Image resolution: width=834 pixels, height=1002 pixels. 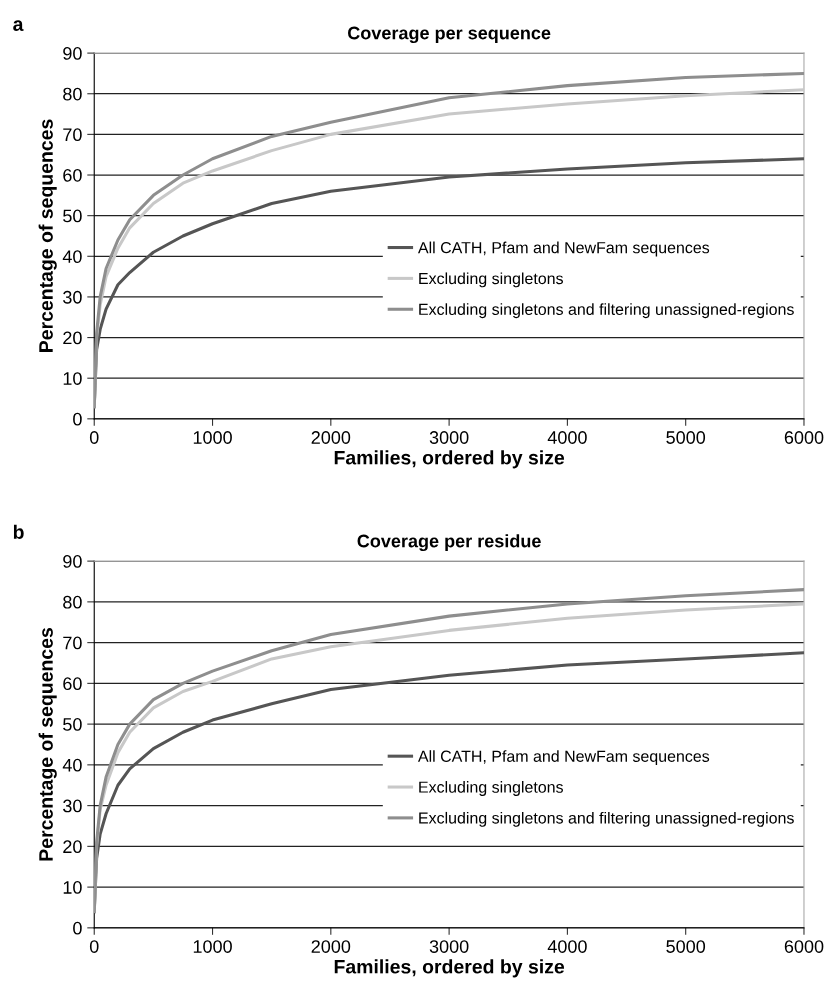 I want to click on text: a, so click(x=18, y=25).